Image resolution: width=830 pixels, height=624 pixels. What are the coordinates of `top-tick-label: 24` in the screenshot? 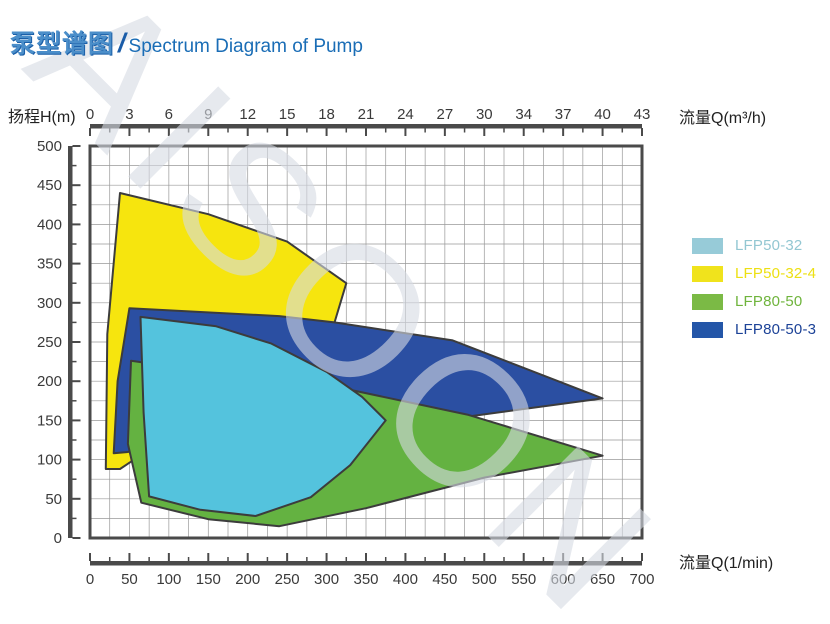 It's located at (405, 114).